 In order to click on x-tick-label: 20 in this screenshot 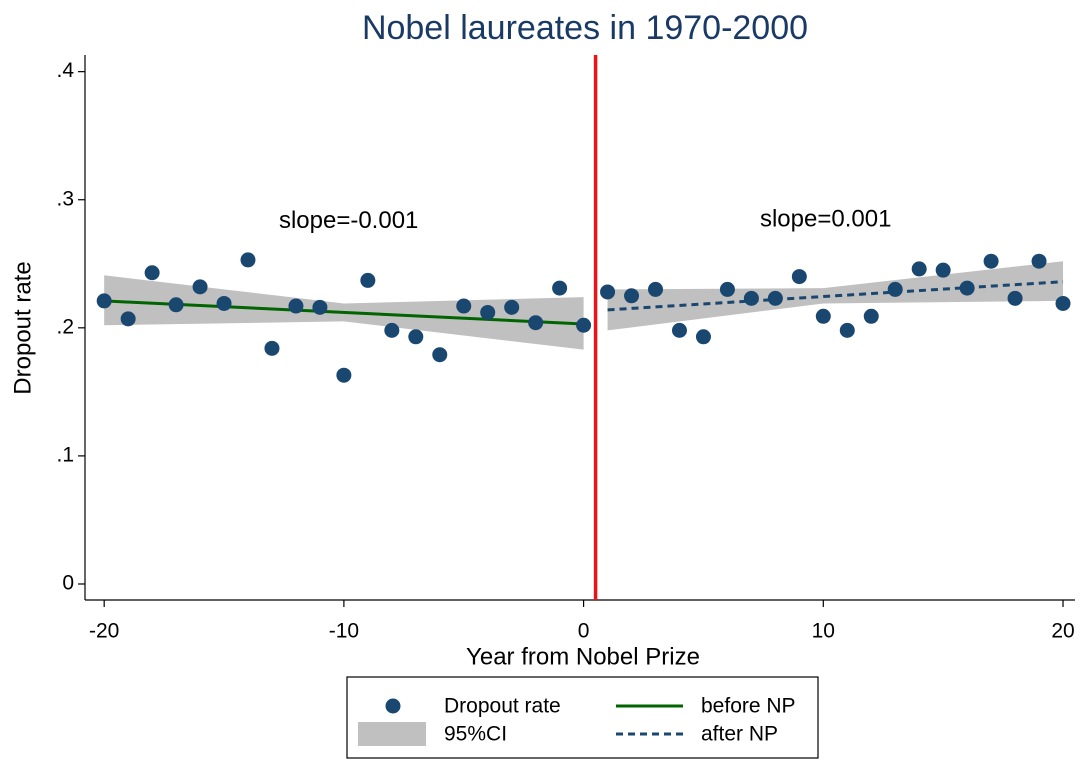, I will do `click(1062, 631)`.